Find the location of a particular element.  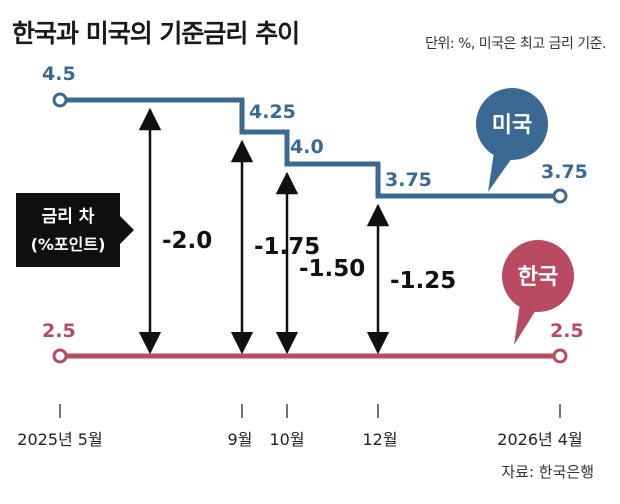

chart-subtitle: 단위: %, 미국은 최고 금리 기준. is located at coordinates (515, 44).